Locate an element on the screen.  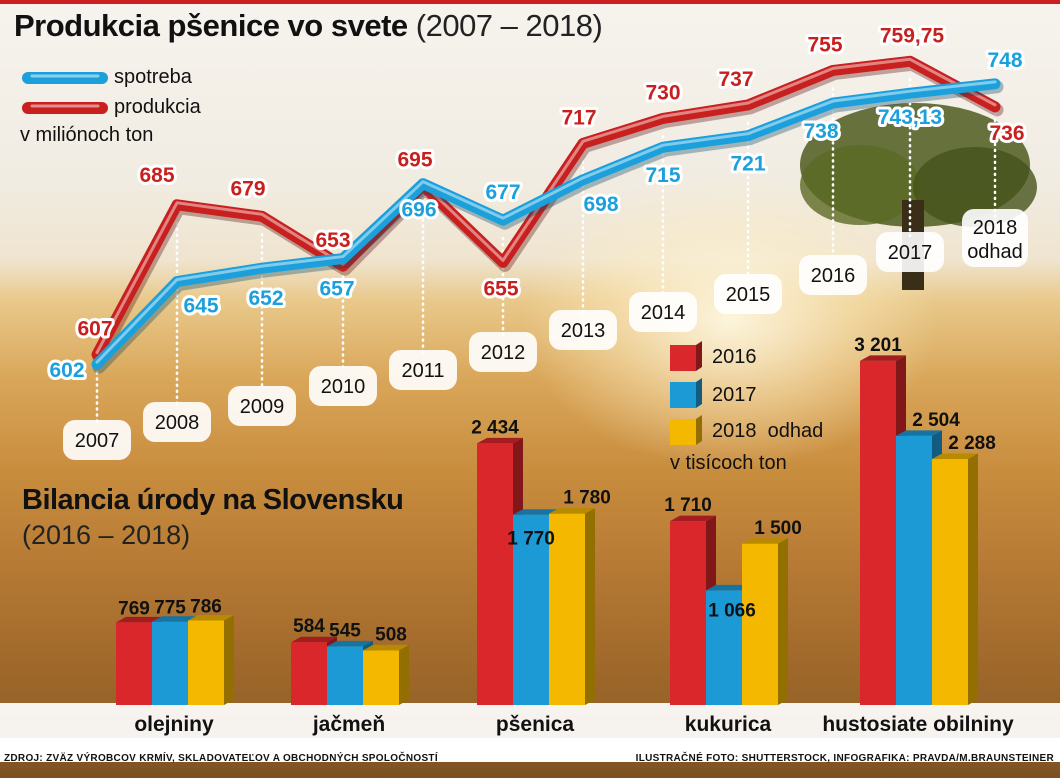
spotreba-value-label: 696 is located at coordinates (418, 210).